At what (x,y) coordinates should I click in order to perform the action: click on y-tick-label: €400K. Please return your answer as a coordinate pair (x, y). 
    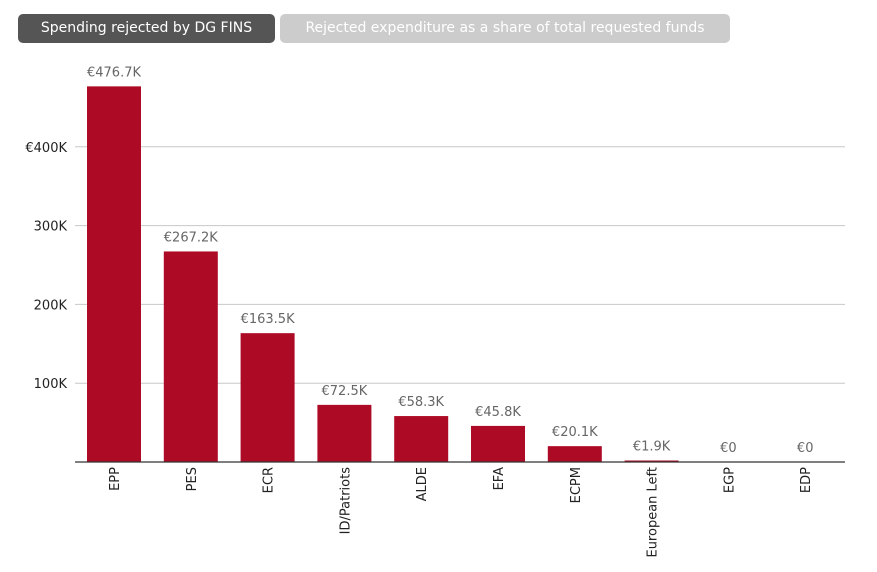
    Looking at the image, I should click on (46, 148).